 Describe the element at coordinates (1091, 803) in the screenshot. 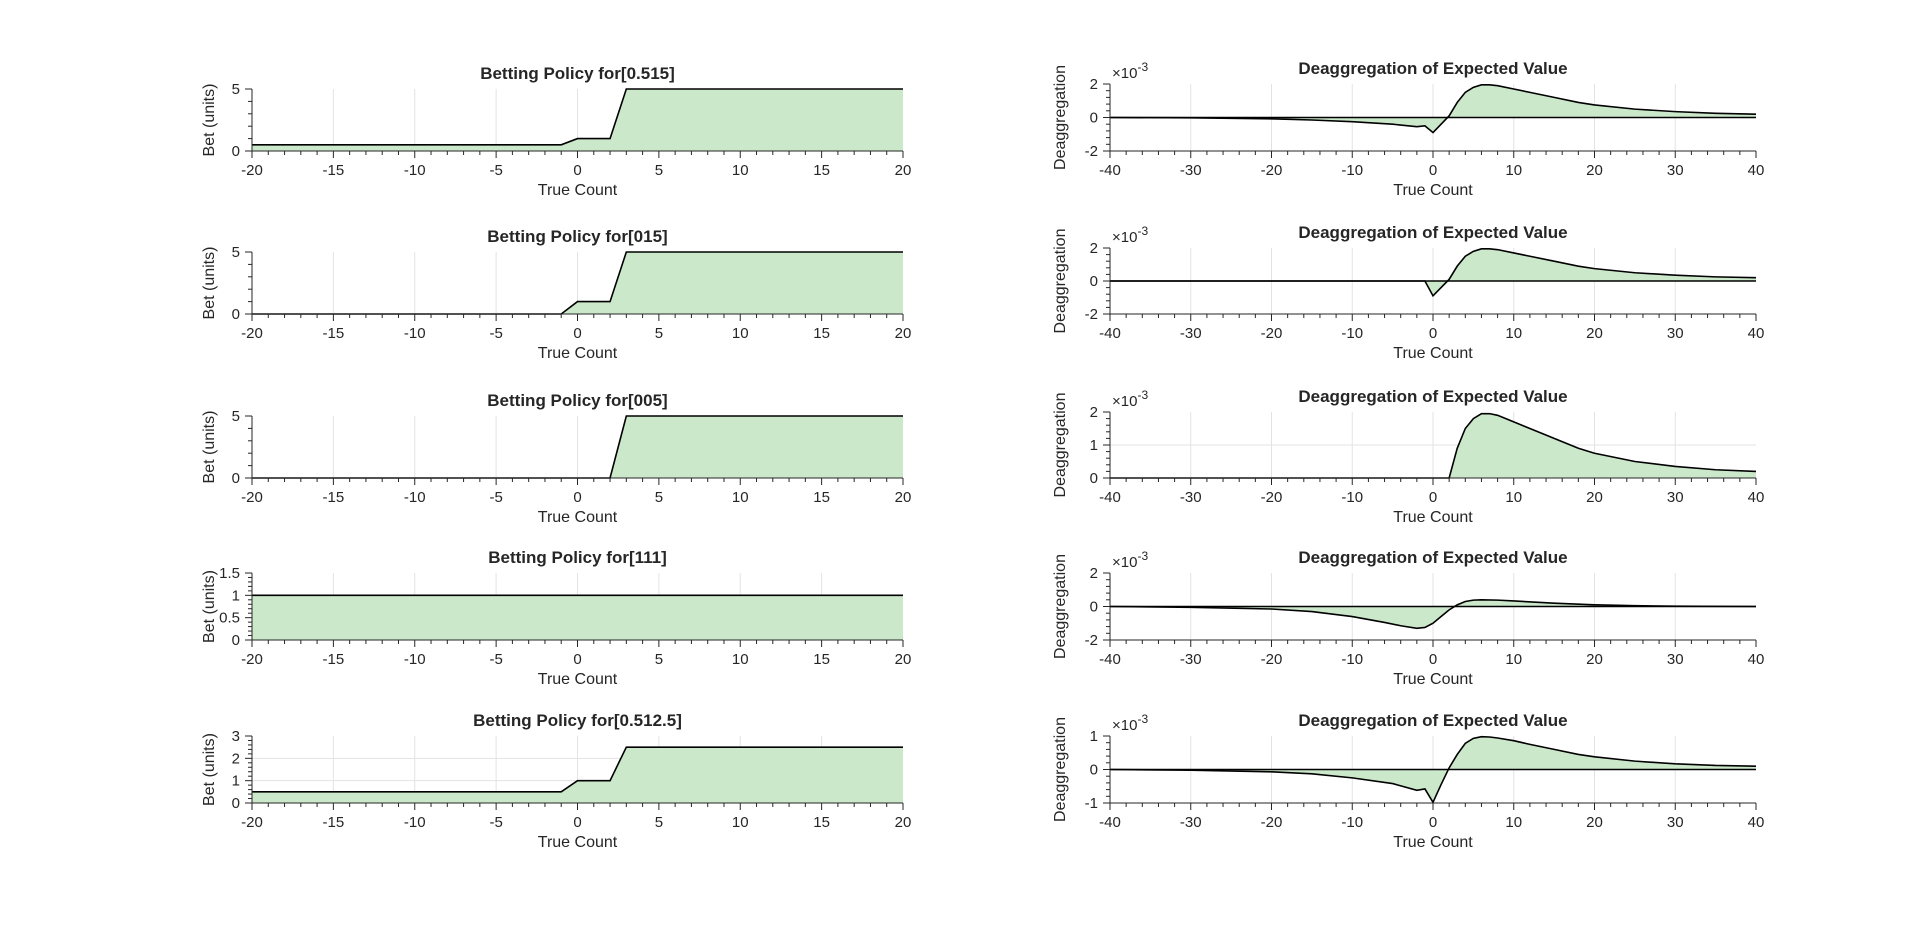

I see `y-tick-label: -1` at that location.